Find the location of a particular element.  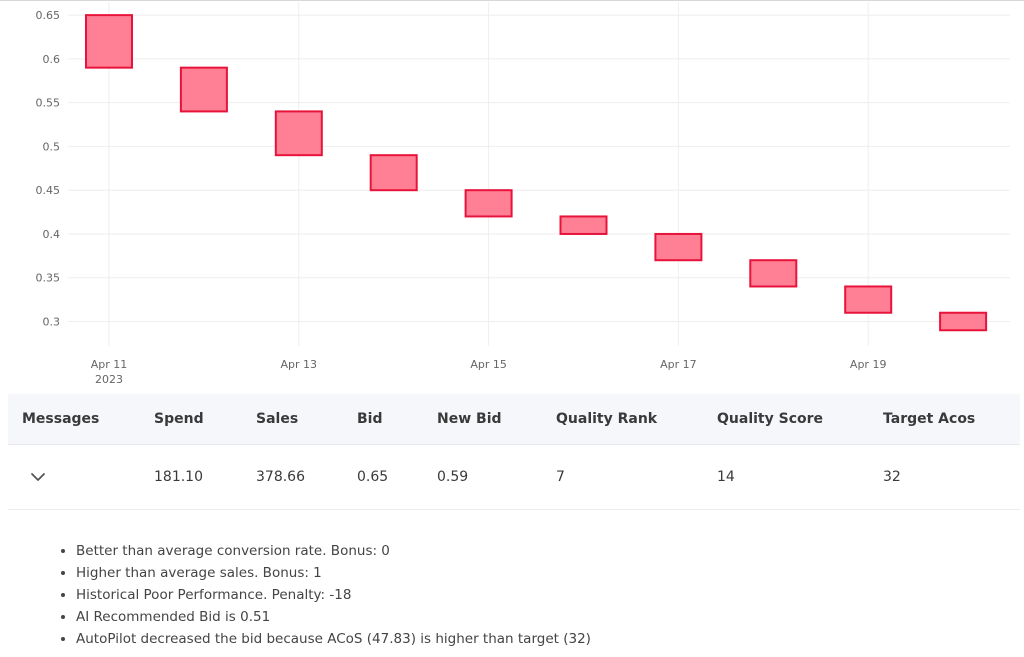

x-tick-label: Apr 17 is located at coordinates (678, 364).